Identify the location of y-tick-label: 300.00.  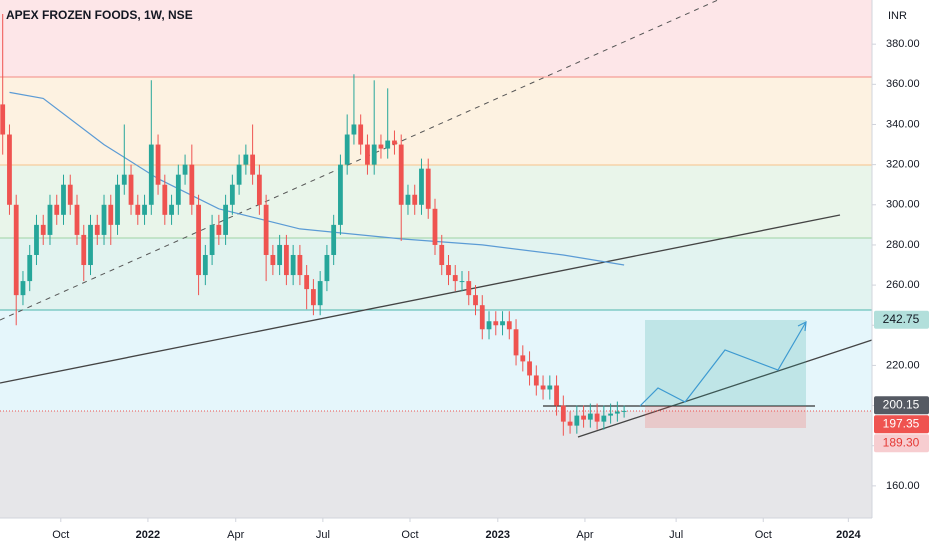
(903, 205).